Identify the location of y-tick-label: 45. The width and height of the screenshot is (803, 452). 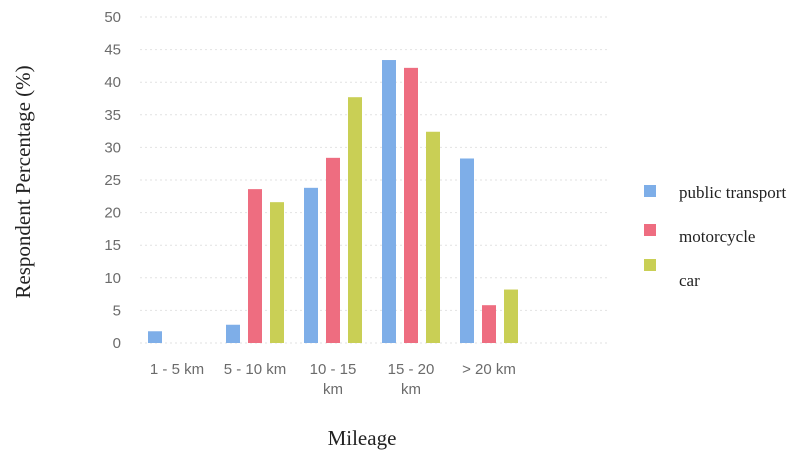
(112, 50).